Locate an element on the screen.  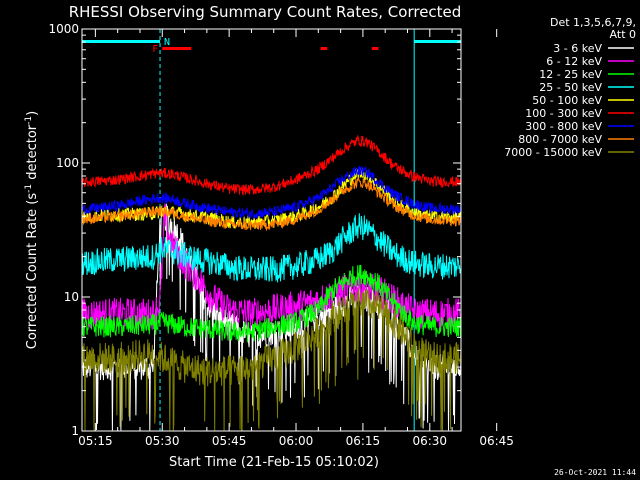
x-tick-label: 05:45 is located at coordinates (229, 441).